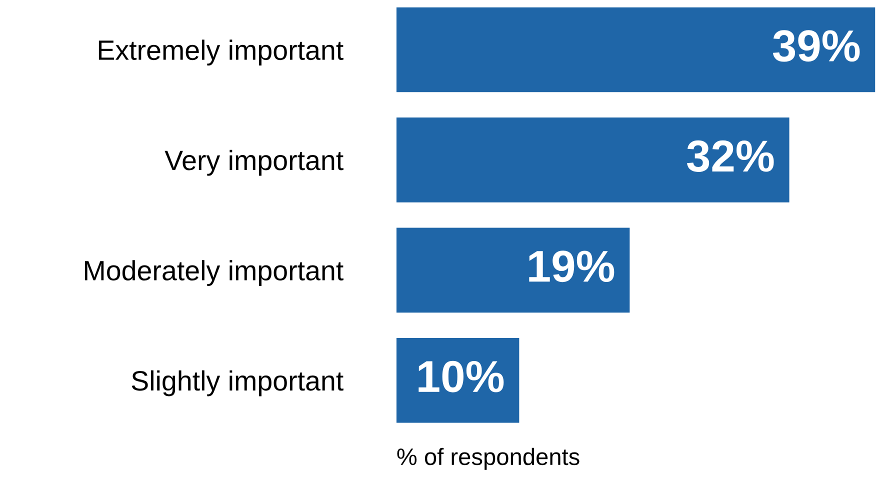 Image resolution: width=877 pixels, height=486 pixels. What do you see at coordinates (816, 46) in the screenshot?
I see `data-label: 39%` at bounding box center [816, 46].